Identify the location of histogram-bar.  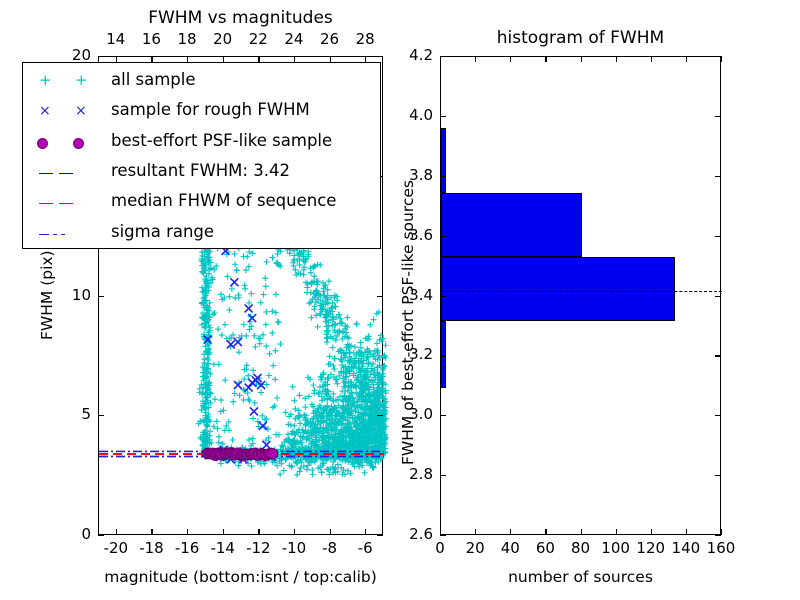
(558, 289).